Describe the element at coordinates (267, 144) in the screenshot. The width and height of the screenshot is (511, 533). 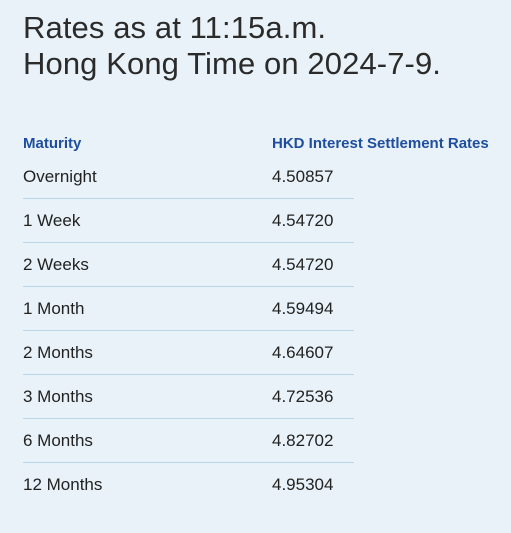
I see `table-header-row: Maturity HKD Interest Settlement Rates` at that location.